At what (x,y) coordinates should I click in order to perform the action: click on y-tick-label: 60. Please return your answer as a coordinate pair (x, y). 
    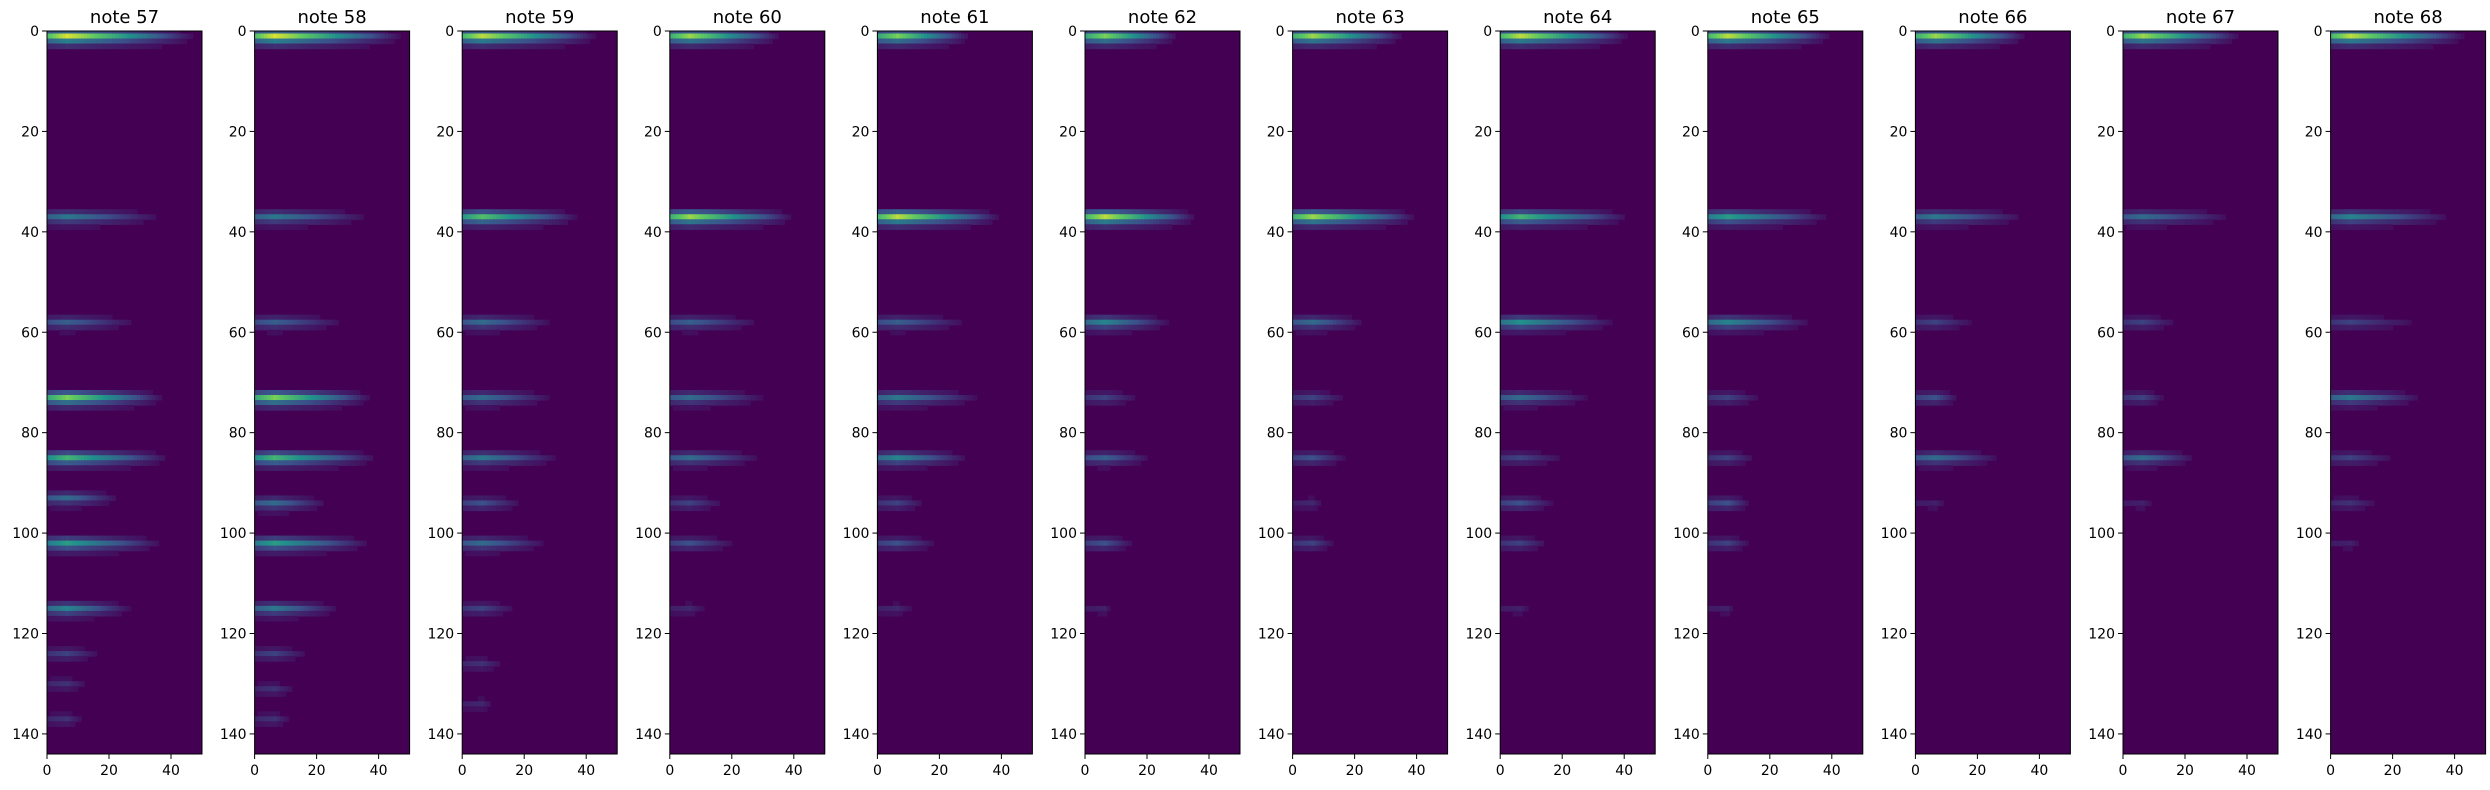
    Looking at the image, I should click on (238, 333).